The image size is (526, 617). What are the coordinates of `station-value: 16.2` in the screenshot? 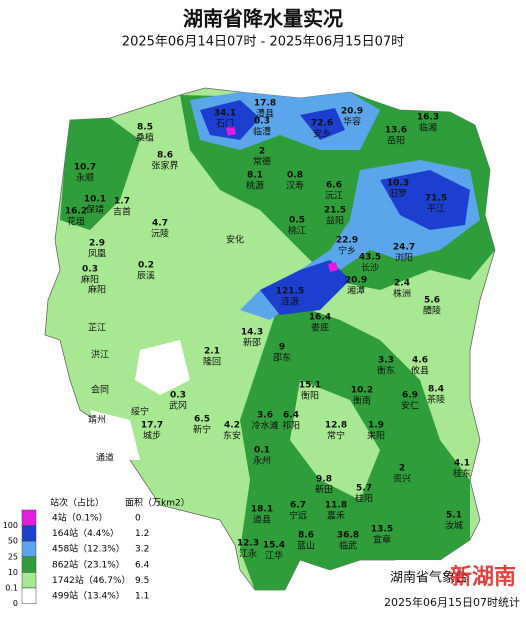 It's located at (76, 212).